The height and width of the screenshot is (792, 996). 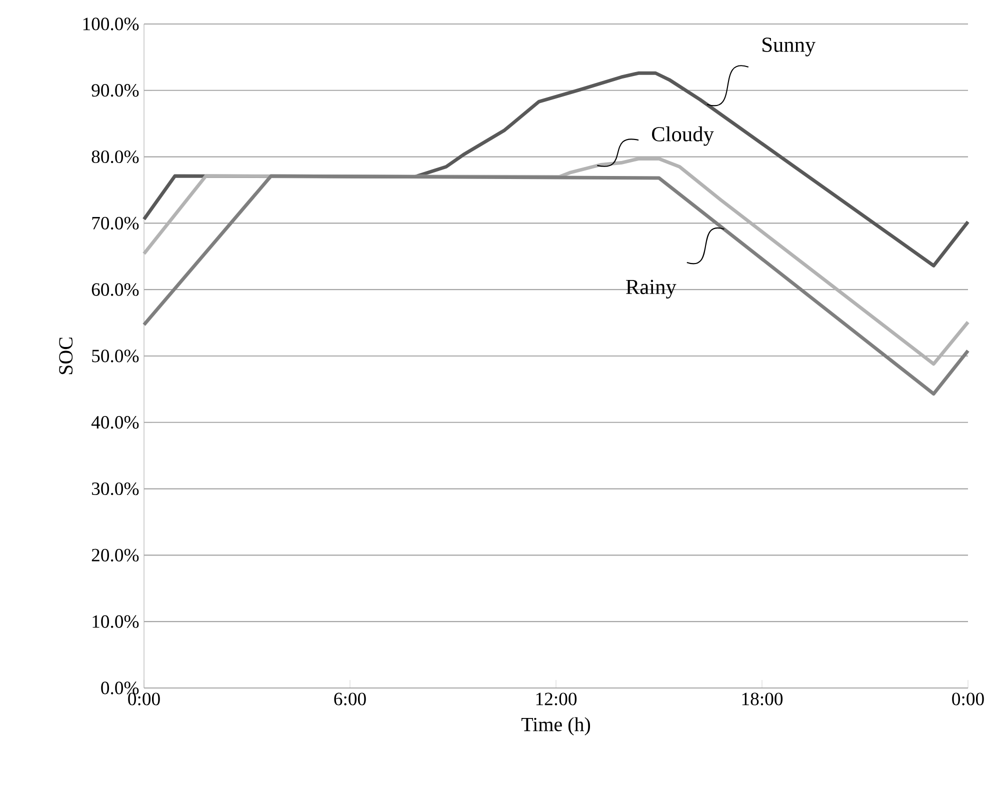 I want to click on y-tick-label: 30.0%, so click(x=115, y=489).